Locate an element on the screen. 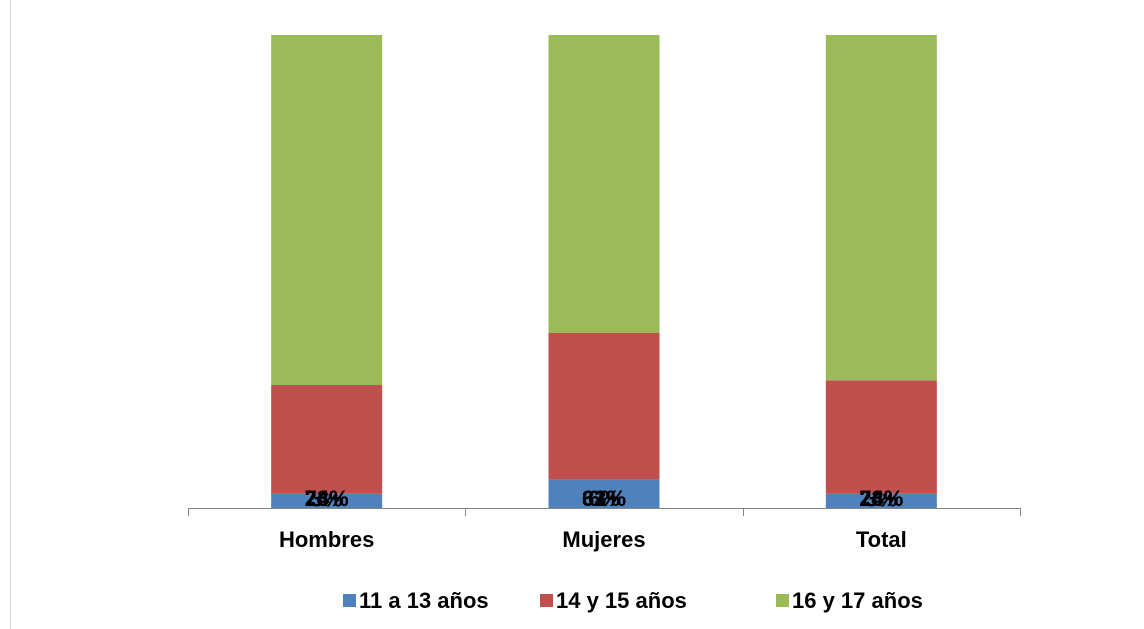  data-label: 31% is located at coordinates (604, 498).